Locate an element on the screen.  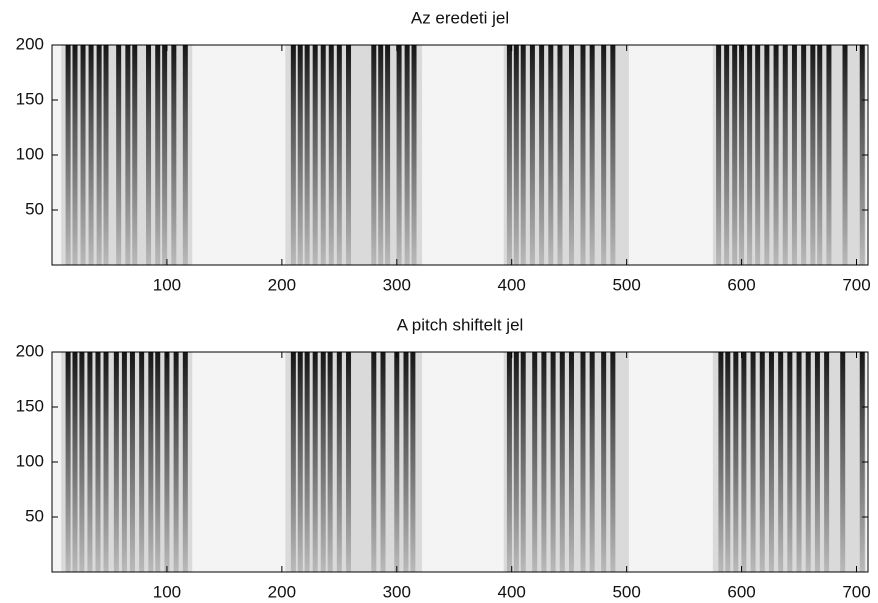
x-tick-label: 100 is located at coordinates (167, 591).